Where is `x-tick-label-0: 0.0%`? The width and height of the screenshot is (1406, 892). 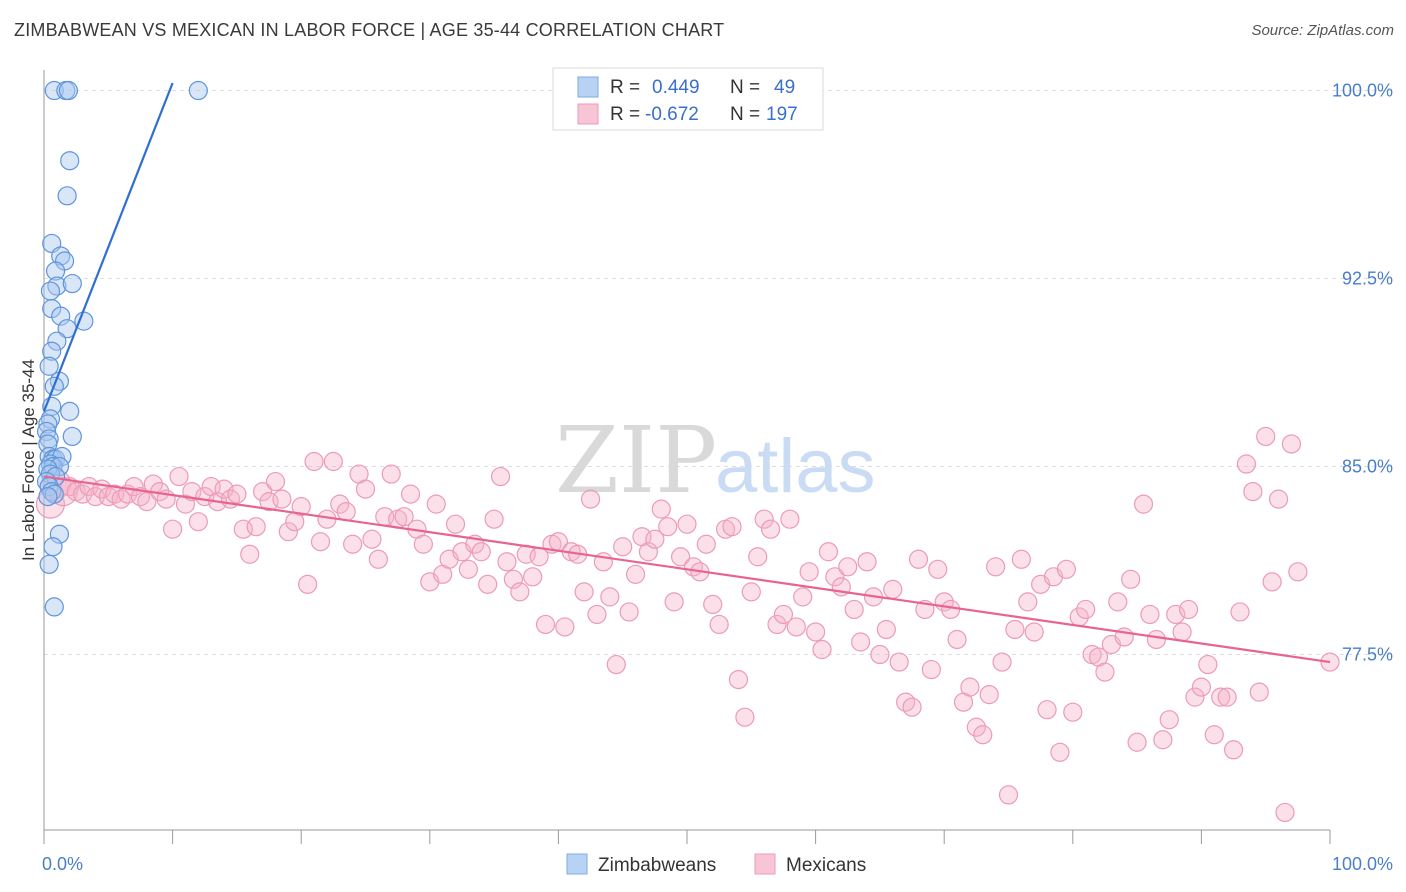
x-tick-label-0: 0.0% is located at coordinates (62, 864).